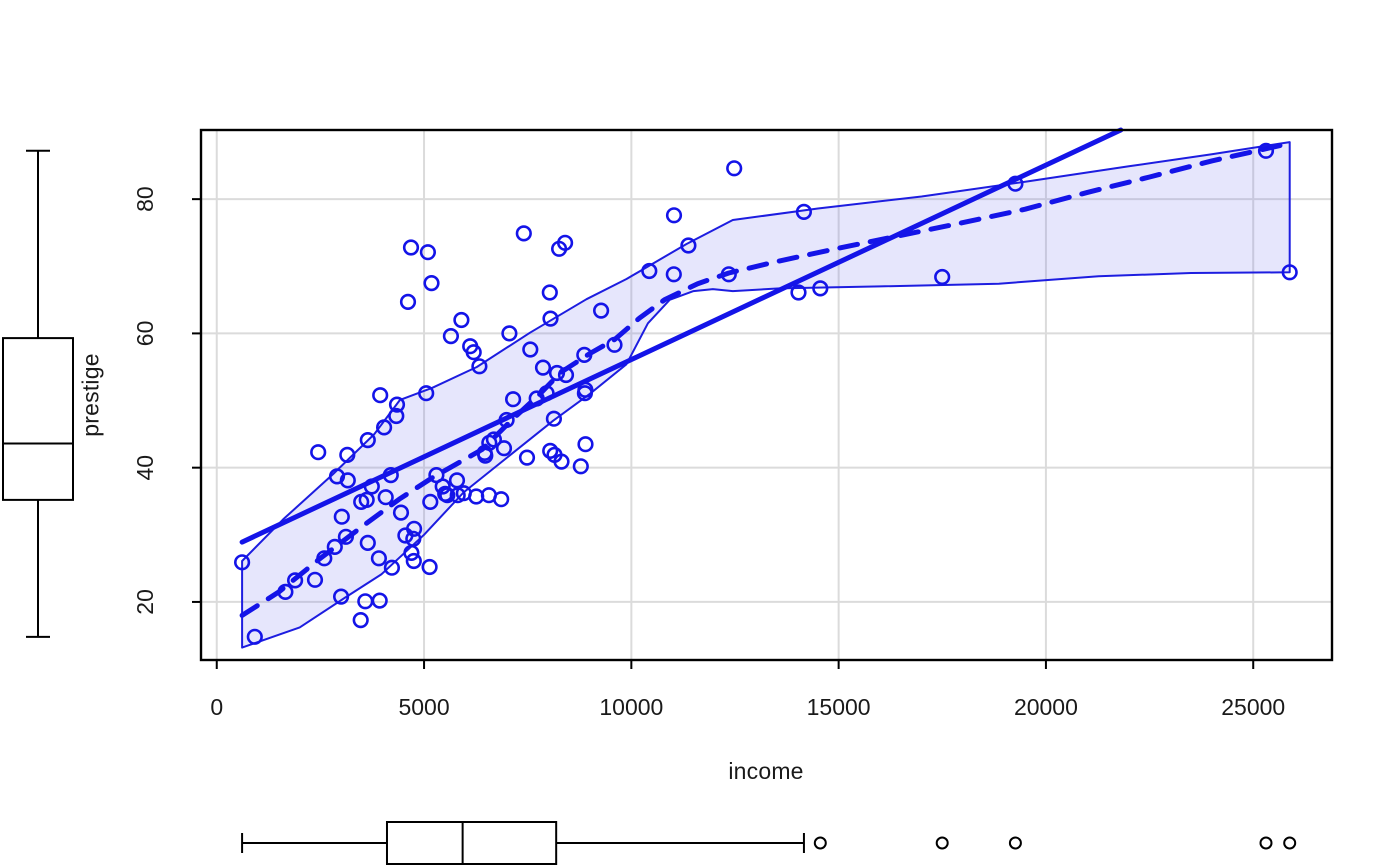  What do you see at coordinates (145, 468) in the screenshot?
I see `y-tick-label: 40` at bounding box center [145, 468].